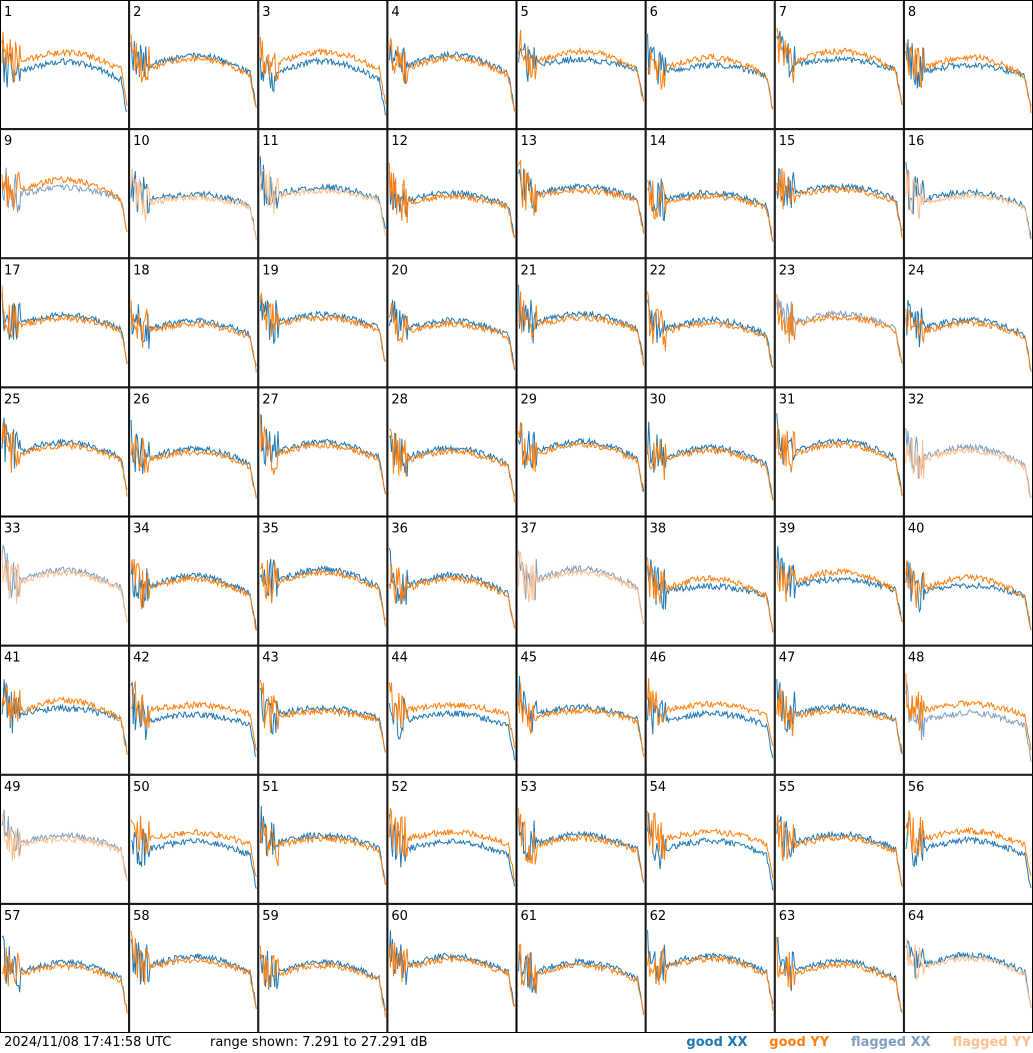 The height and width of the screenshot is (1053, 1033). What do you see at coordinates (141, 787) in the screenshot?
I see `panel-number: 50` at bounding box center [141, 787].